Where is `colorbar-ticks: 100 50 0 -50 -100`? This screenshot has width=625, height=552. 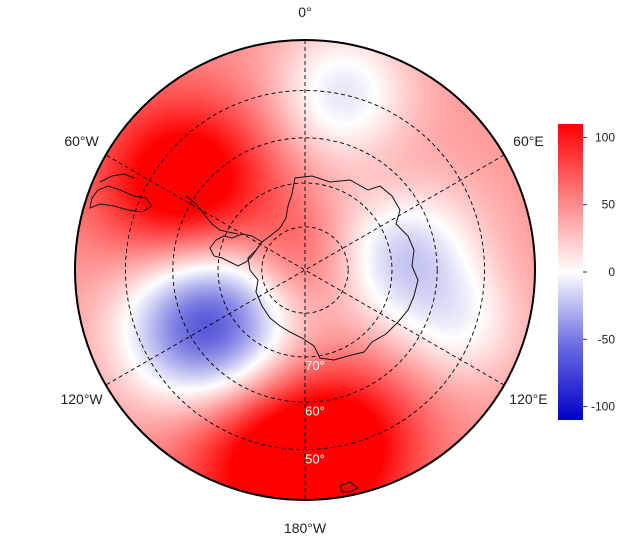
colorbar-ticks: 100 50 0 -50 -100 is located at coordinates (599, 272).